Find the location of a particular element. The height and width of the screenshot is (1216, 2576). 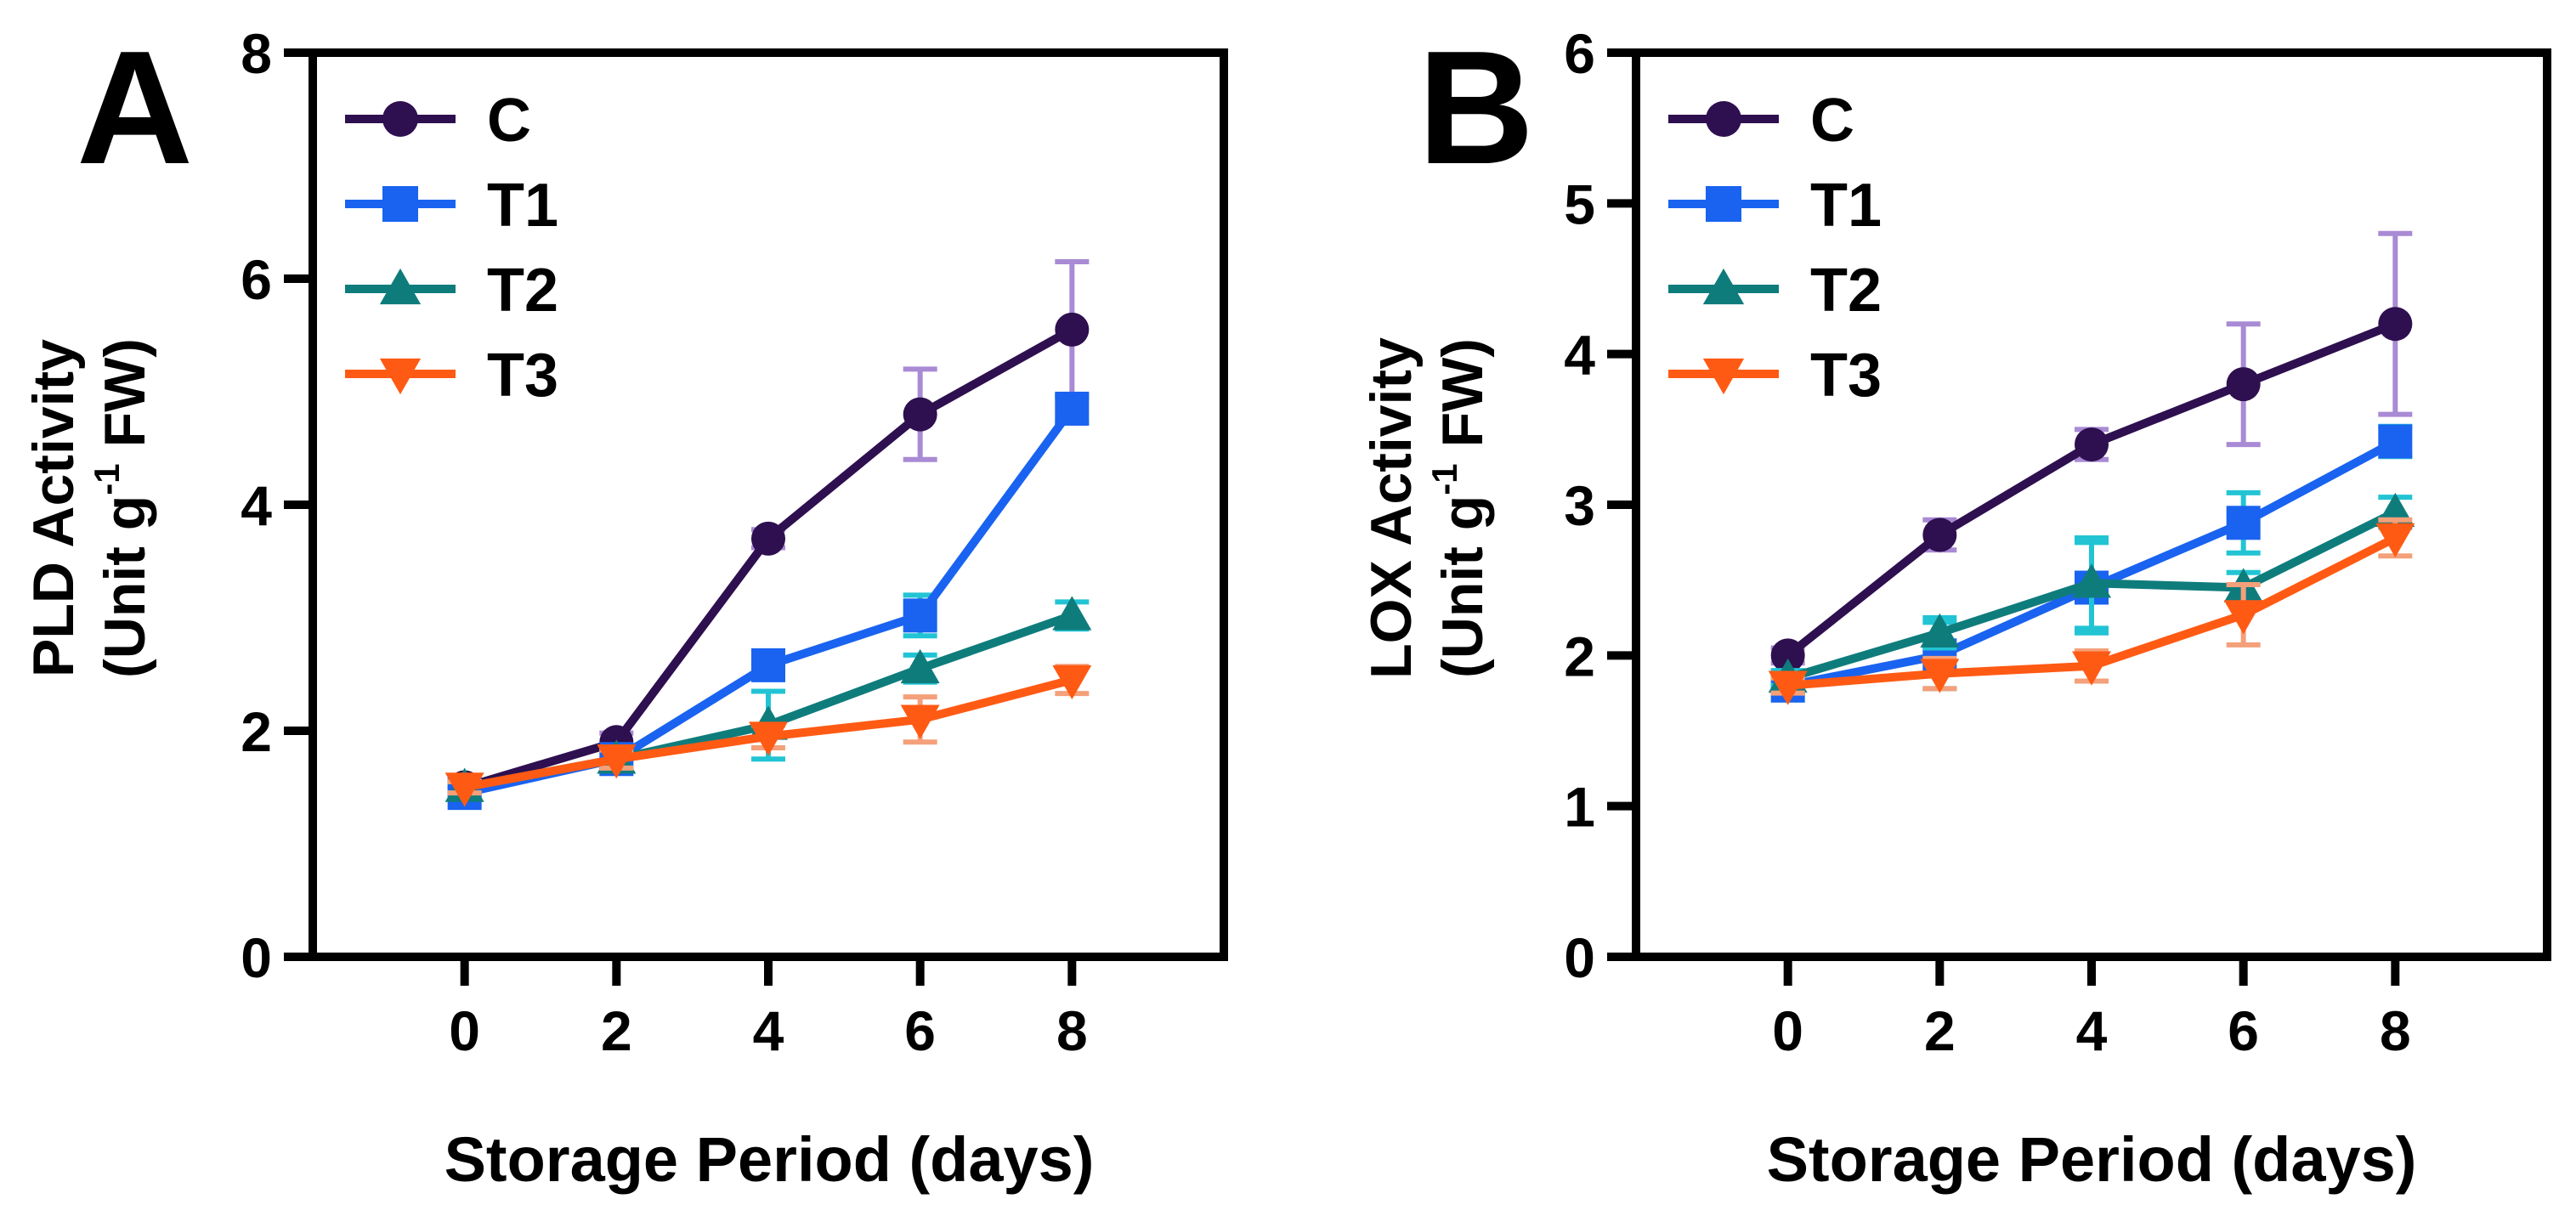

y-axis-title-a-line2-sup: -1 is located at coordinates (107, 479).